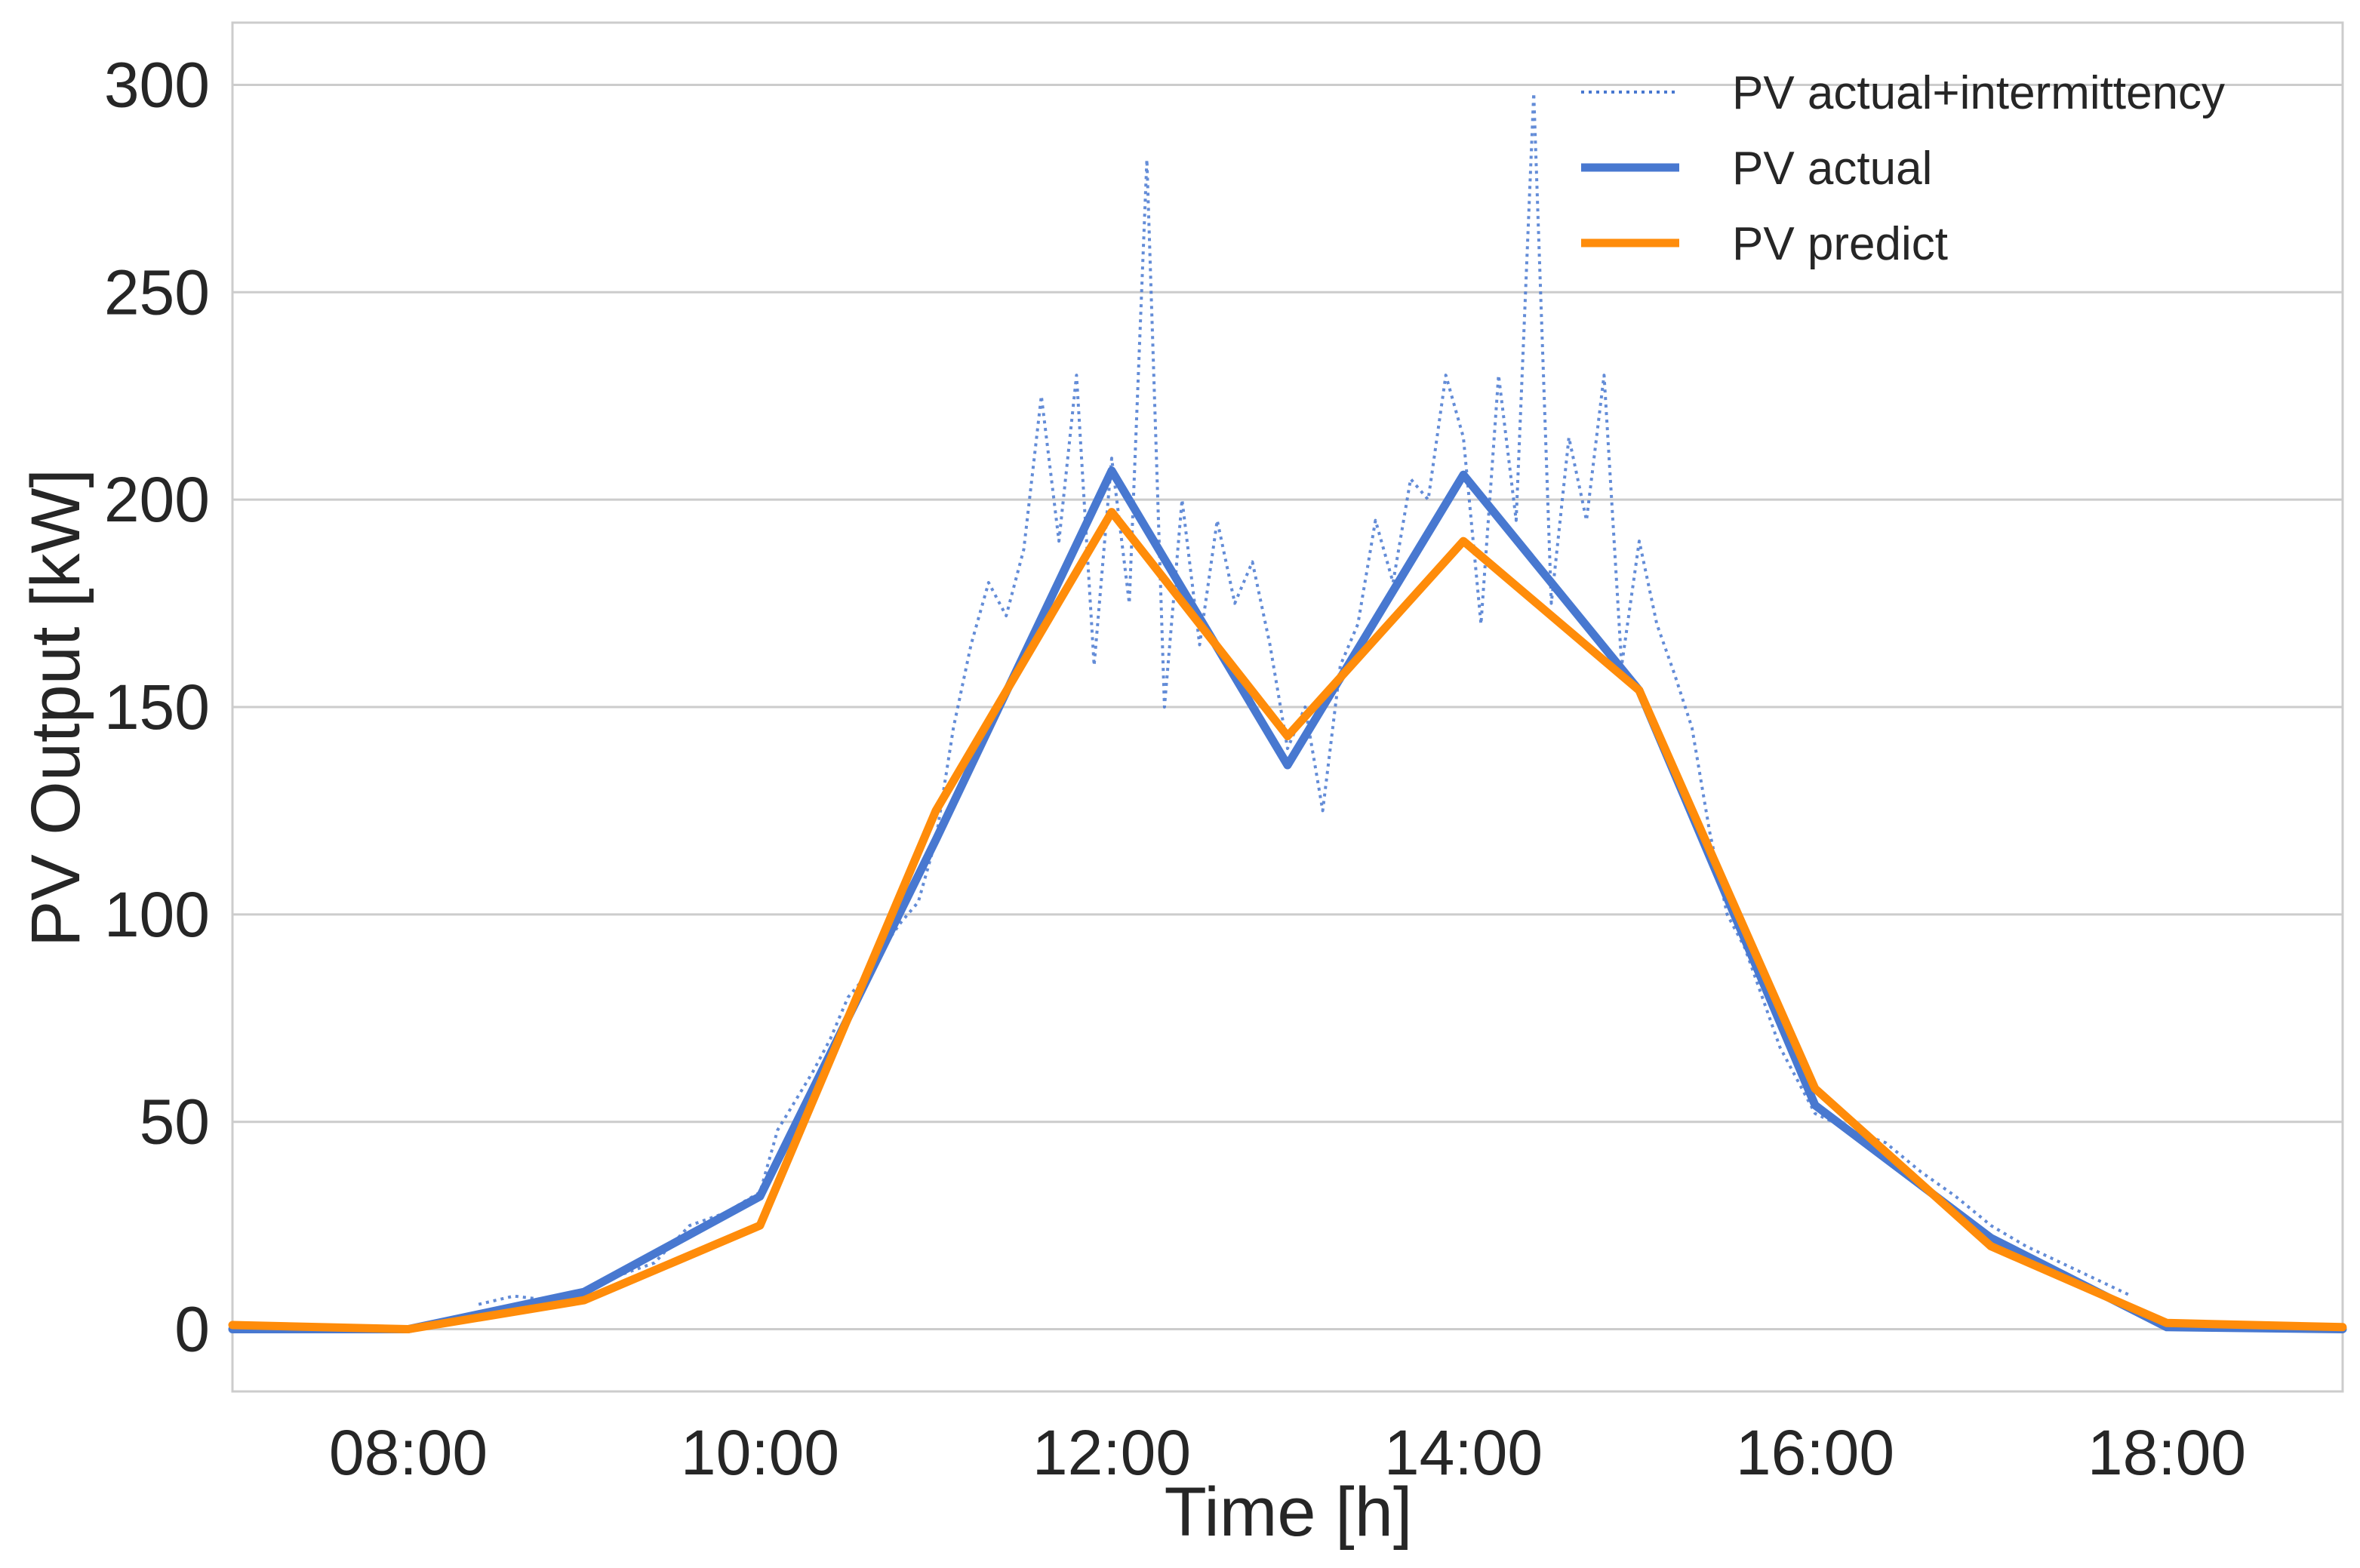 The image size is (2360, 1568). Describe the element at coordinates (2167, 1452) in the screenshot. I see `x-tick-label: 18:00` at that location.